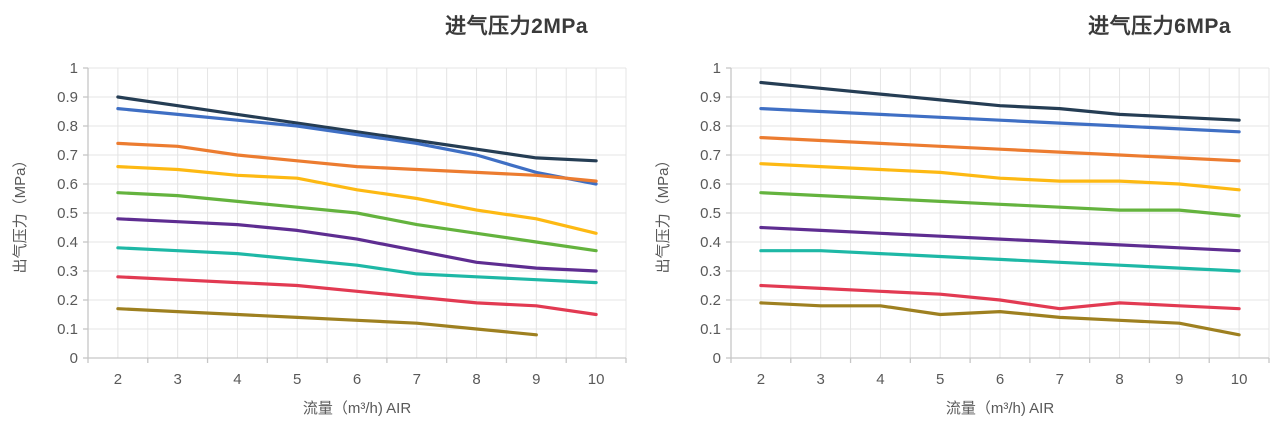  Describe the element at coordinates (20, 213) in the screenshot. I see `y-axis-title-2mpa: 出气压力（MPa）` at that location.